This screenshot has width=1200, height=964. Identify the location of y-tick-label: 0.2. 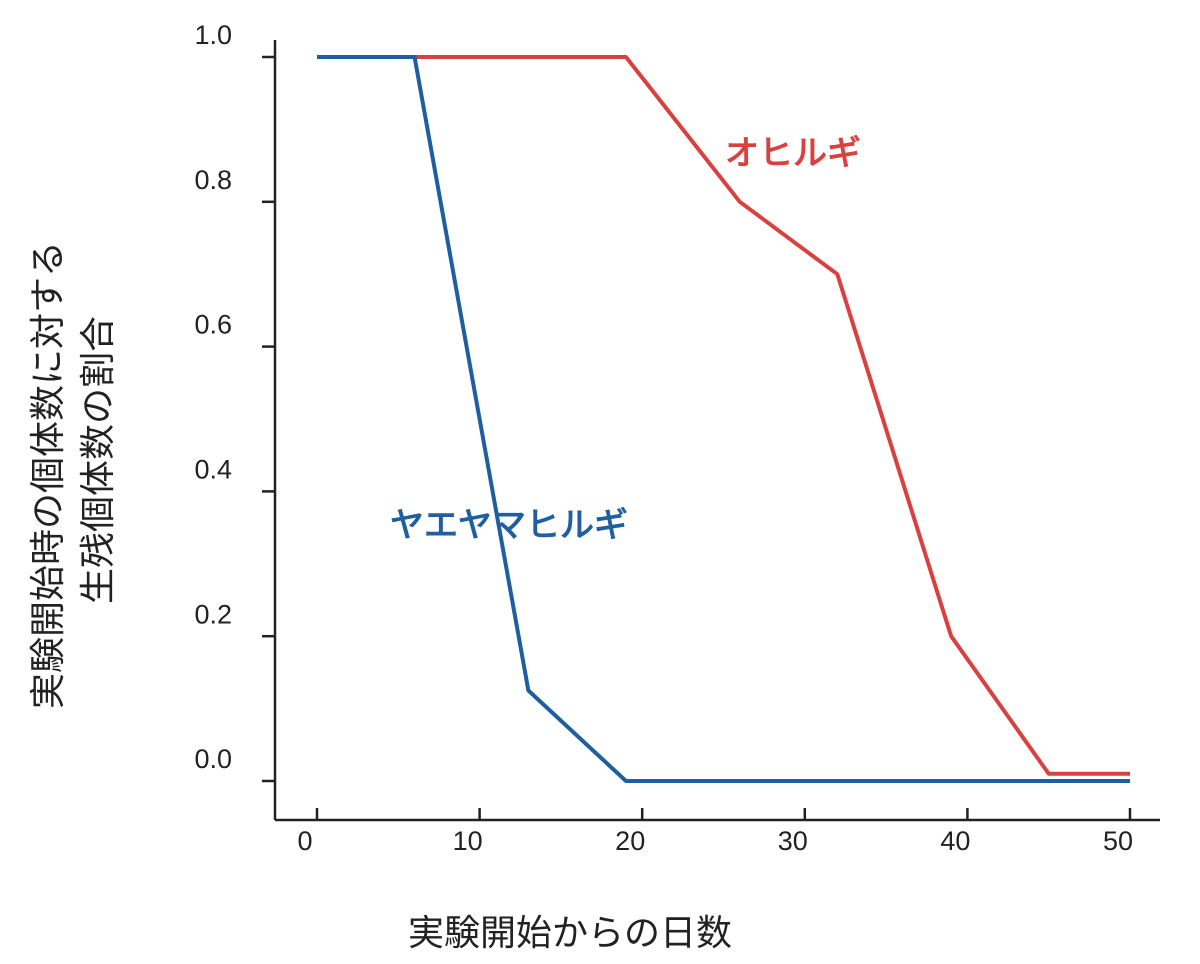
(213, 614).